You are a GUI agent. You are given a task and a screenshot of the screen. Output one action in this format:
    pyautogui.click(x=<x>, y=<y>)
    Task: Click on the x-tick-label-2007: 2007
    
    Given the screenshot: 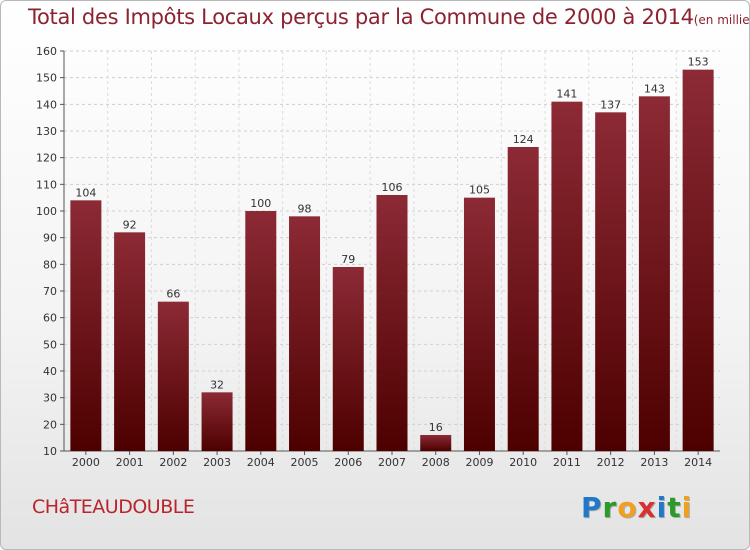 What is the action you would take?
    pyautogui.click(x=392, y=462)
    